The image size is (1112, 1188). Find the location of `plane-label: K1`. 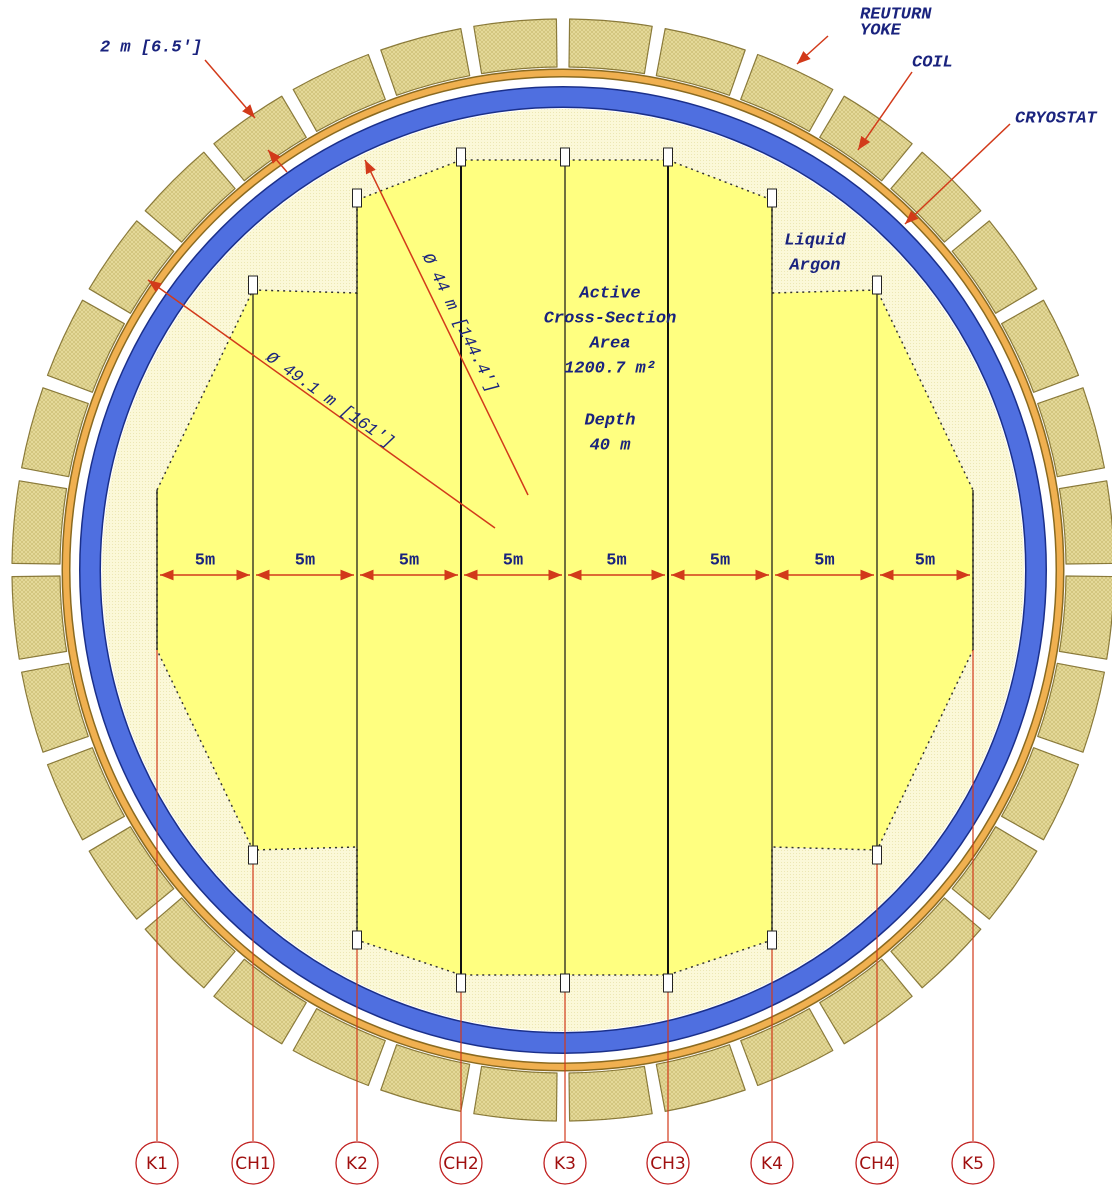

plane-label: K1 is located at coordinates (157, 1164).